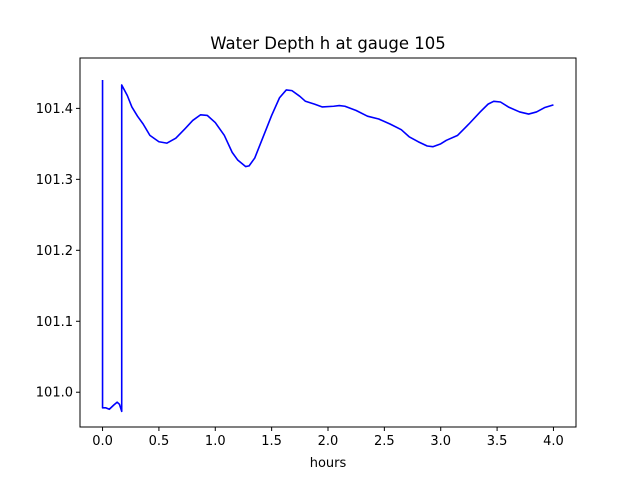  Describe the element at coordinates (440, 441) in the screenshot. I see `x-tick-label: 3.0` at that location.